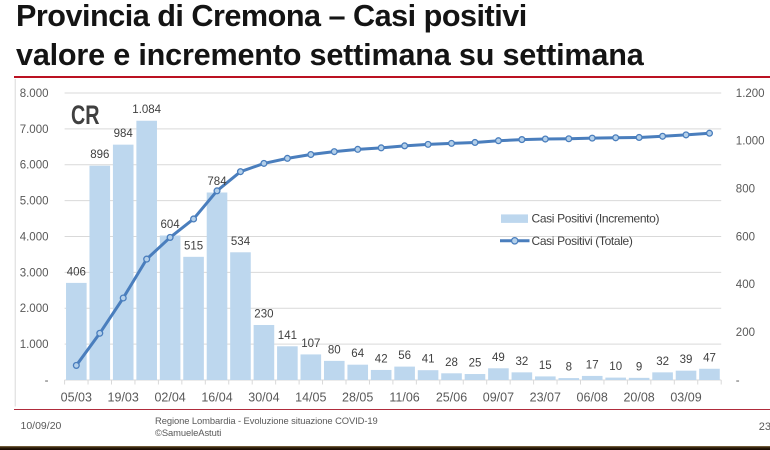 The width and height of the screenshot is (770, 450). Describe the element at coordinates (310, 344) in the screenshot. I see `svg-text: 107` at that location.